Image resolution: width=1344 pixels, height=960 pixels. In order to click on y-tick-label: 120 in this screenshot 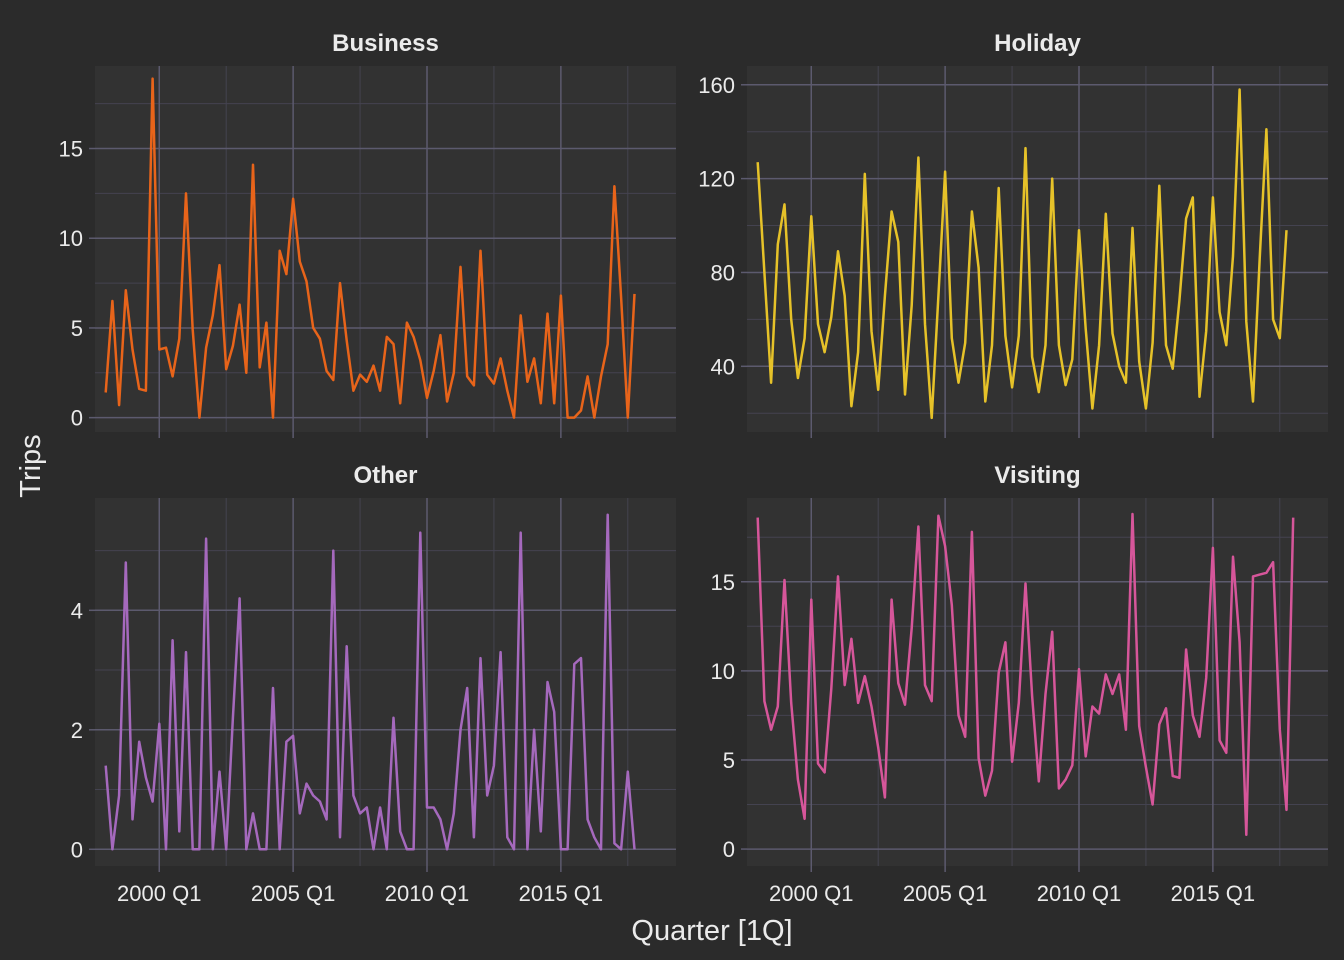, I will do `click(716, 179)`.